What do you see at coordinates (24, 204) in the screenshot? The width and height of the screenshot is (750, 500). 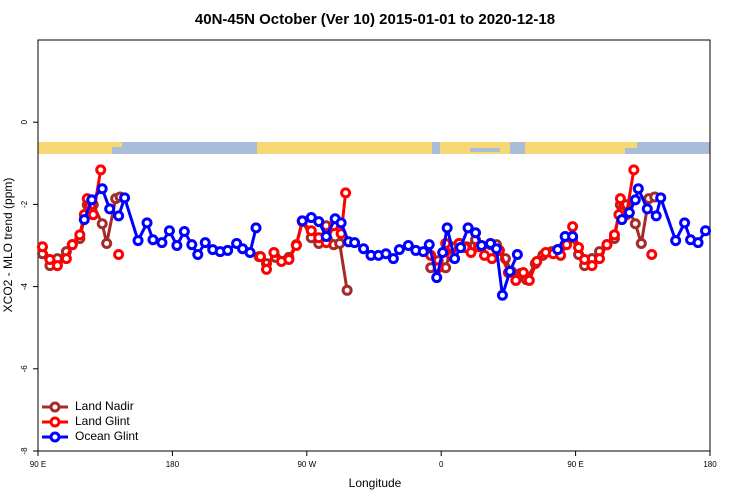 I see `y-tick-label: -2` at bounding box center [24, 204].